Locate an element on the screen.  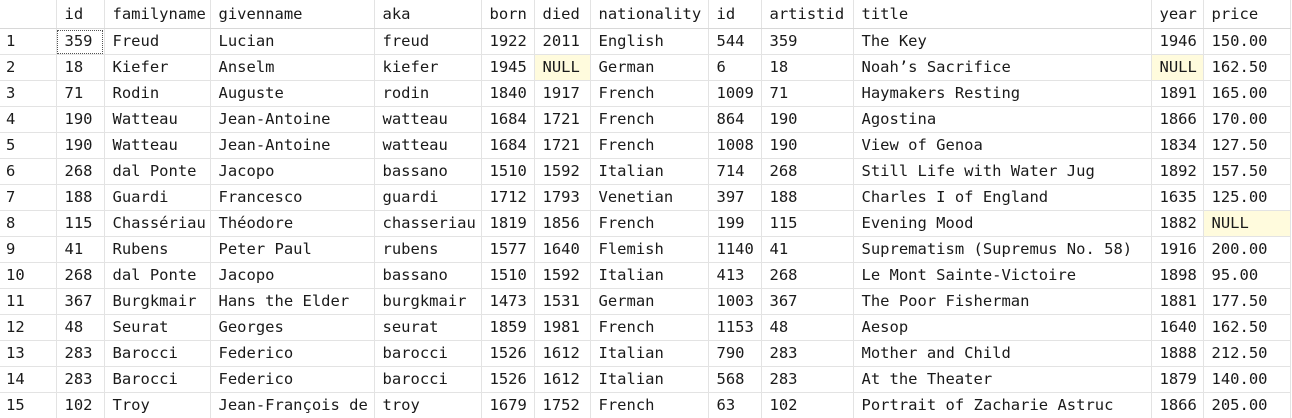
artist-id-cell: 41 is located at coordinates (80, 249).